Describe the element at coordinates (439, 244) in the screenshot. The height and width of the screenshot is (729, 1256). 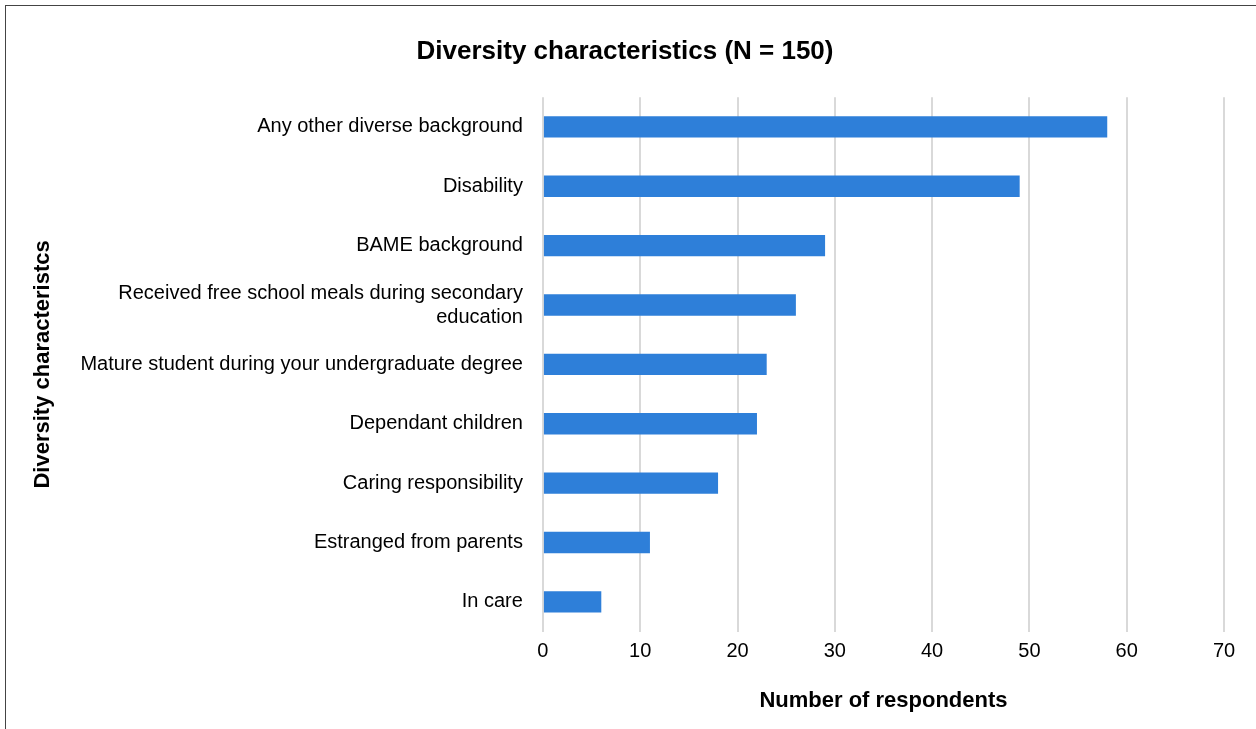
I see `y-tick-label: BAME background` at that location.